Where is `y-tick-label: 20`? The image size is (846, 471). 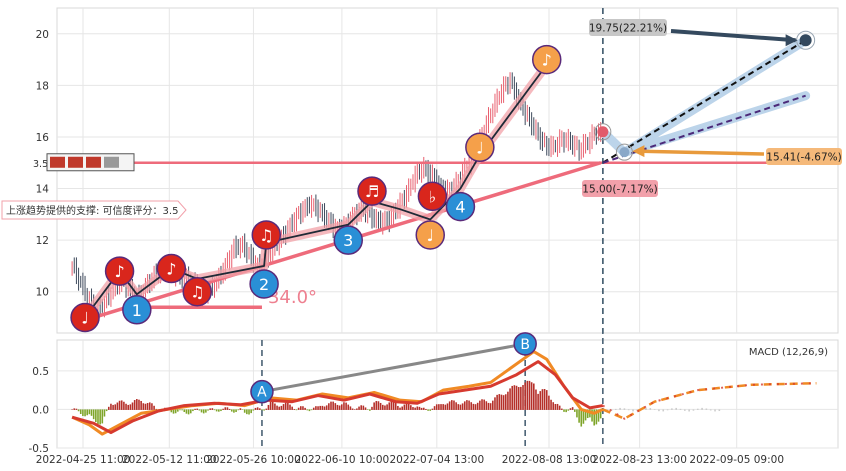 y-tick-label: 20 is located at coordinates (42, 35).